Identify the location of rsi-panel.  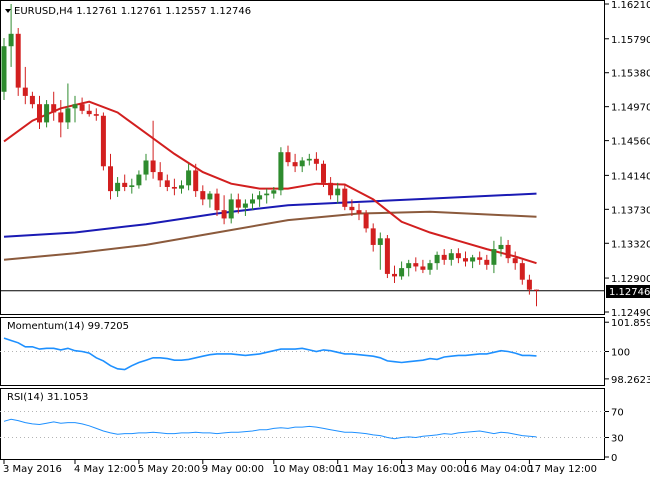
(302, 424).